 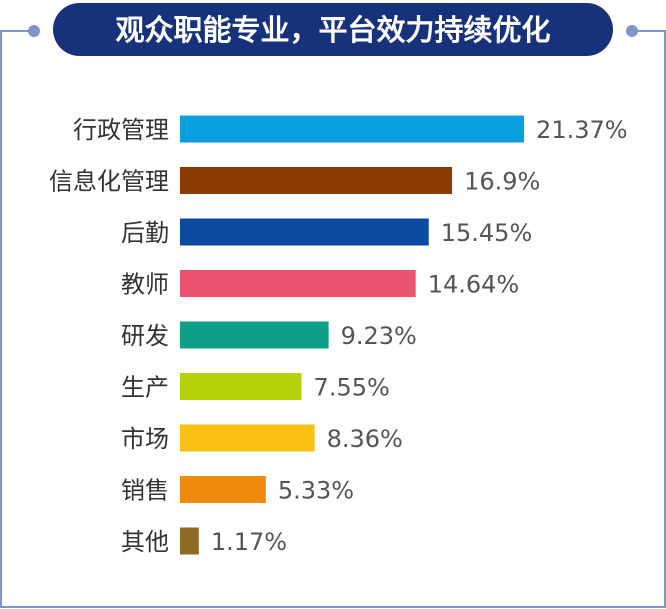 I want to click on chart-title: 观众职能专业，平台效力持续优化, so click(x=332, y=30).